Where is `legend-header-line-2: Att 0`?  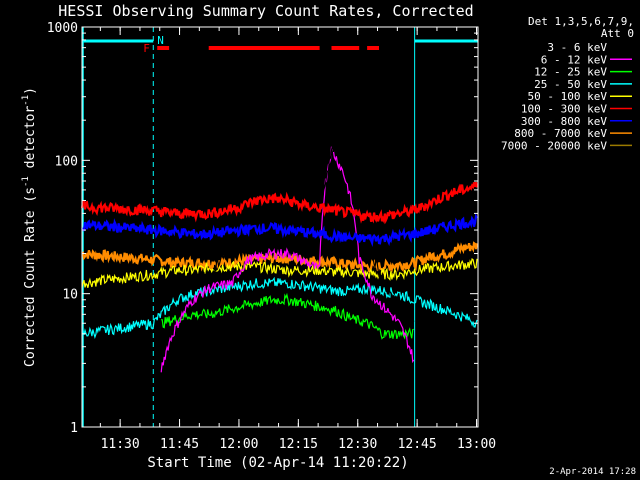
legend-header-line-2: Att 0 is located at coordinates (617, 33).